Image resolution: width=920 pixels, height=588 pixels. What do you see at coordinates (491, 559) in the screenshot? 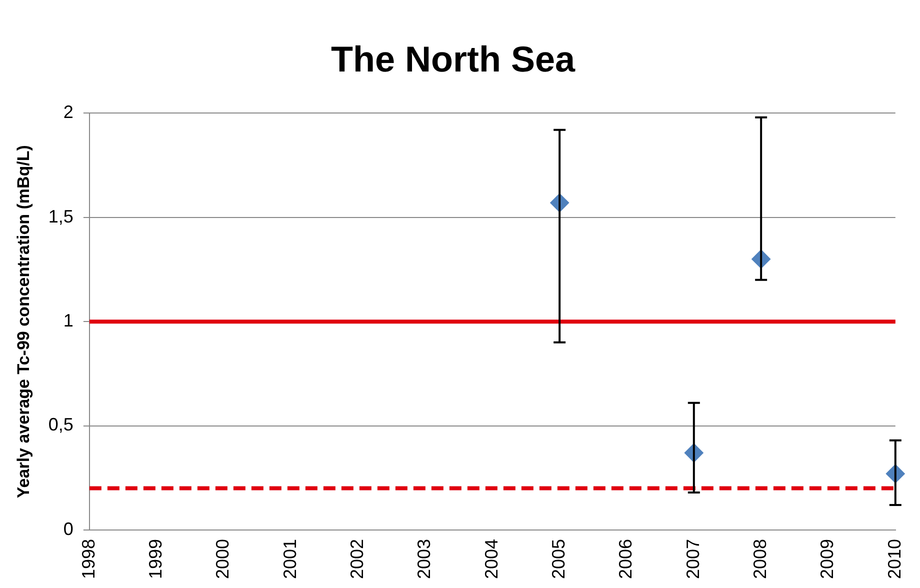
I see `x-tick-label: 2004` at bounding box center [491, 559].